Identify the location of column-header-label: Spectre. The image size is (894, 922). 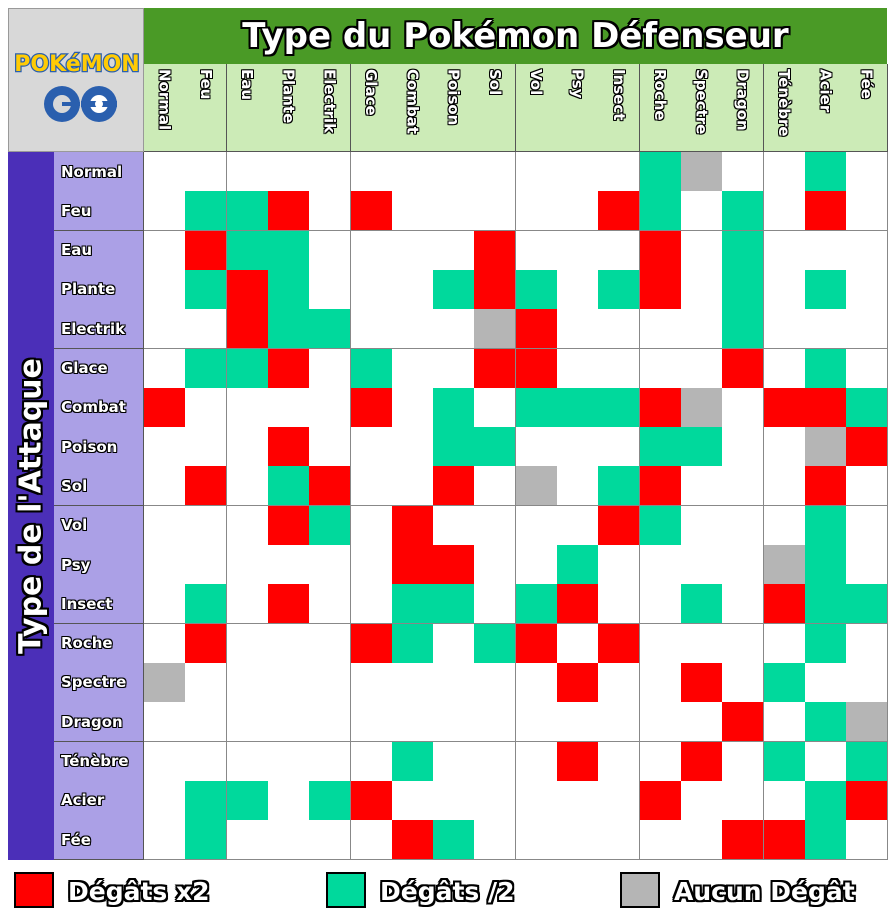
(701, 102).